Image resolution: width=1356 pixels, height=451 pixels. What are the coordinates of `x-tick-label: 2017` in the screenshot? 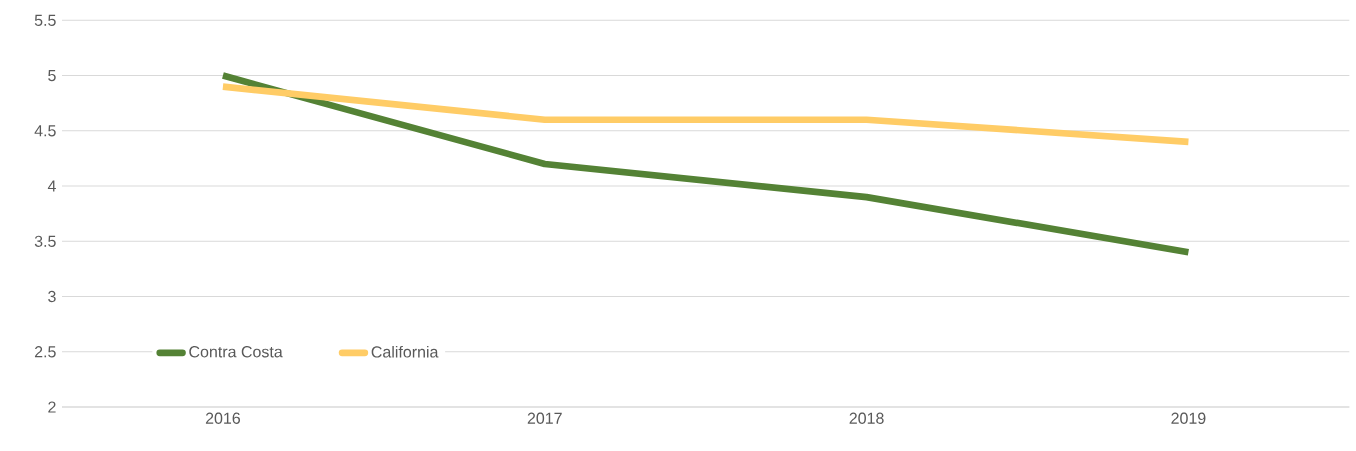 It's located at (544, 418).